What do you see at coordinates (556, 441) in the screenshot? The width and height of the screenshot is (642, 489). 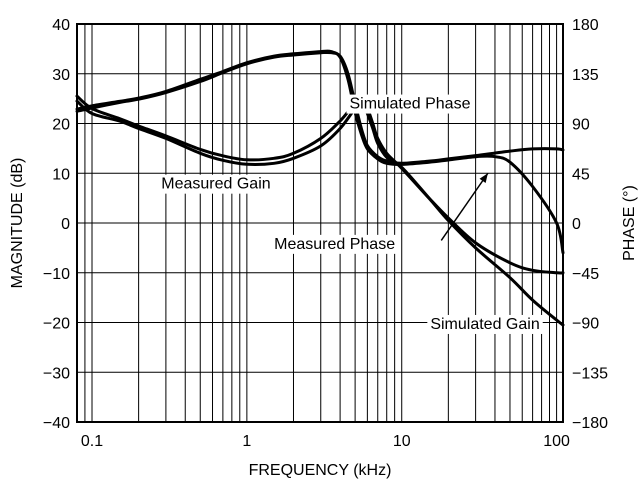 I see `x-tick-label: 100` at bounding box center [556, 441].